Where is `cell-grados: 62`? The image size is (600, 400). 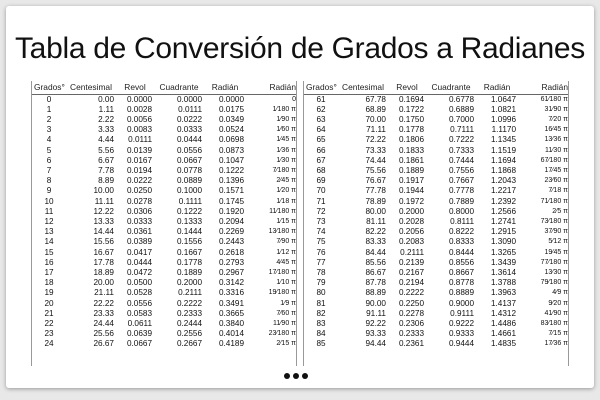
cell-grados: 62 is located at coordinates (321, 109).